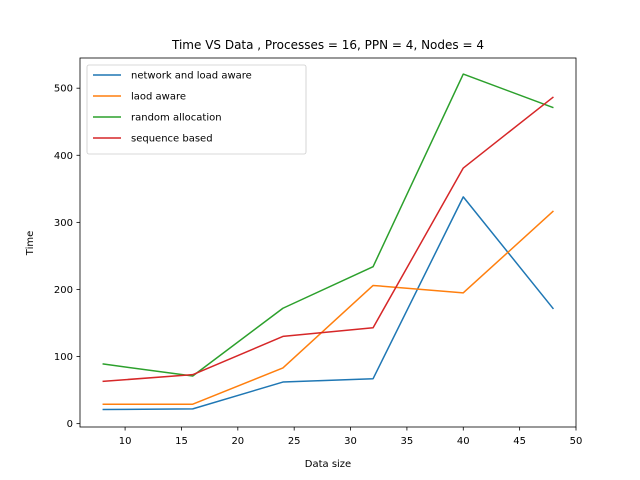 Image resolution: width=640 pixels, height=480 pixels. Describe the element at coordinates (63, 223) in the screenshot. I see `y-tick-label: 300` at that location.